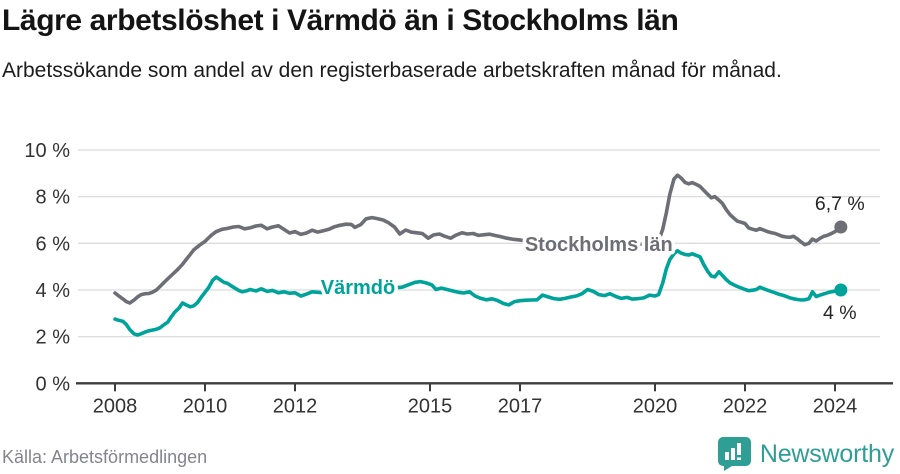  I want to click on x-axis, so click(484, 387).